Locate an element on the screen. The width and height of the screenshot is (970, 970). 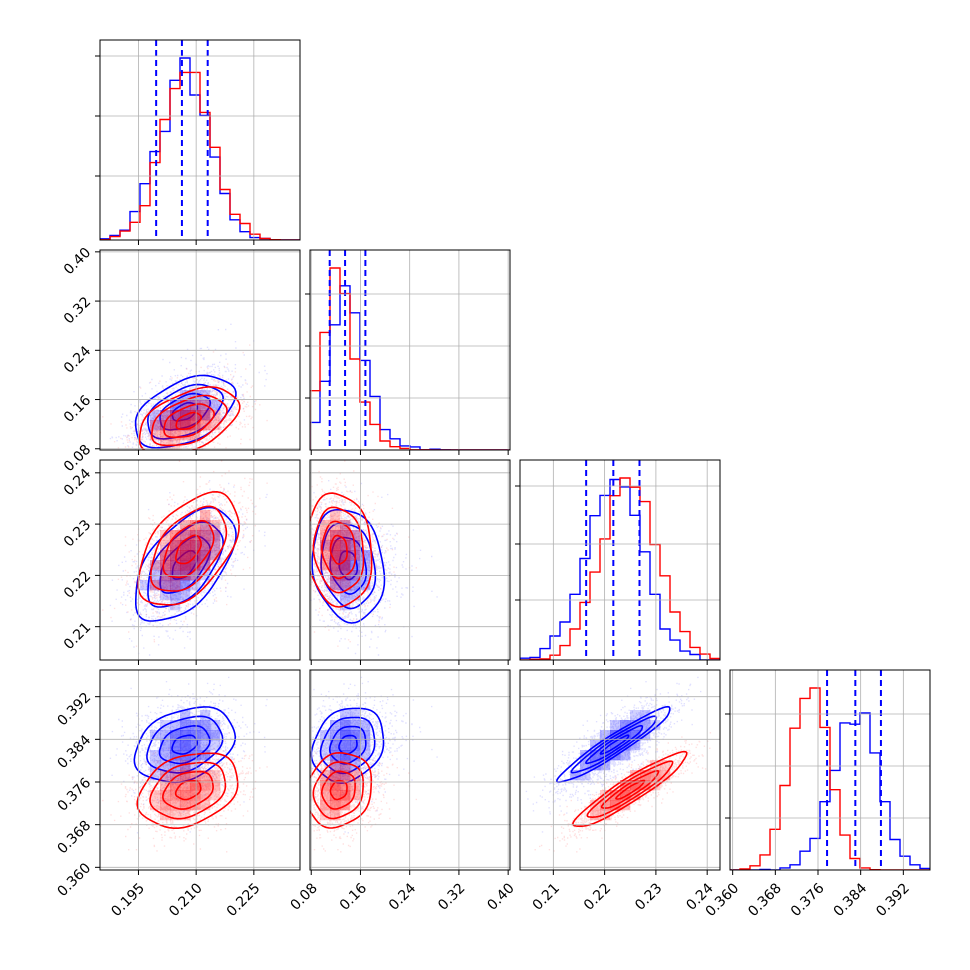
panel-content is located at coordinates (200, 140).